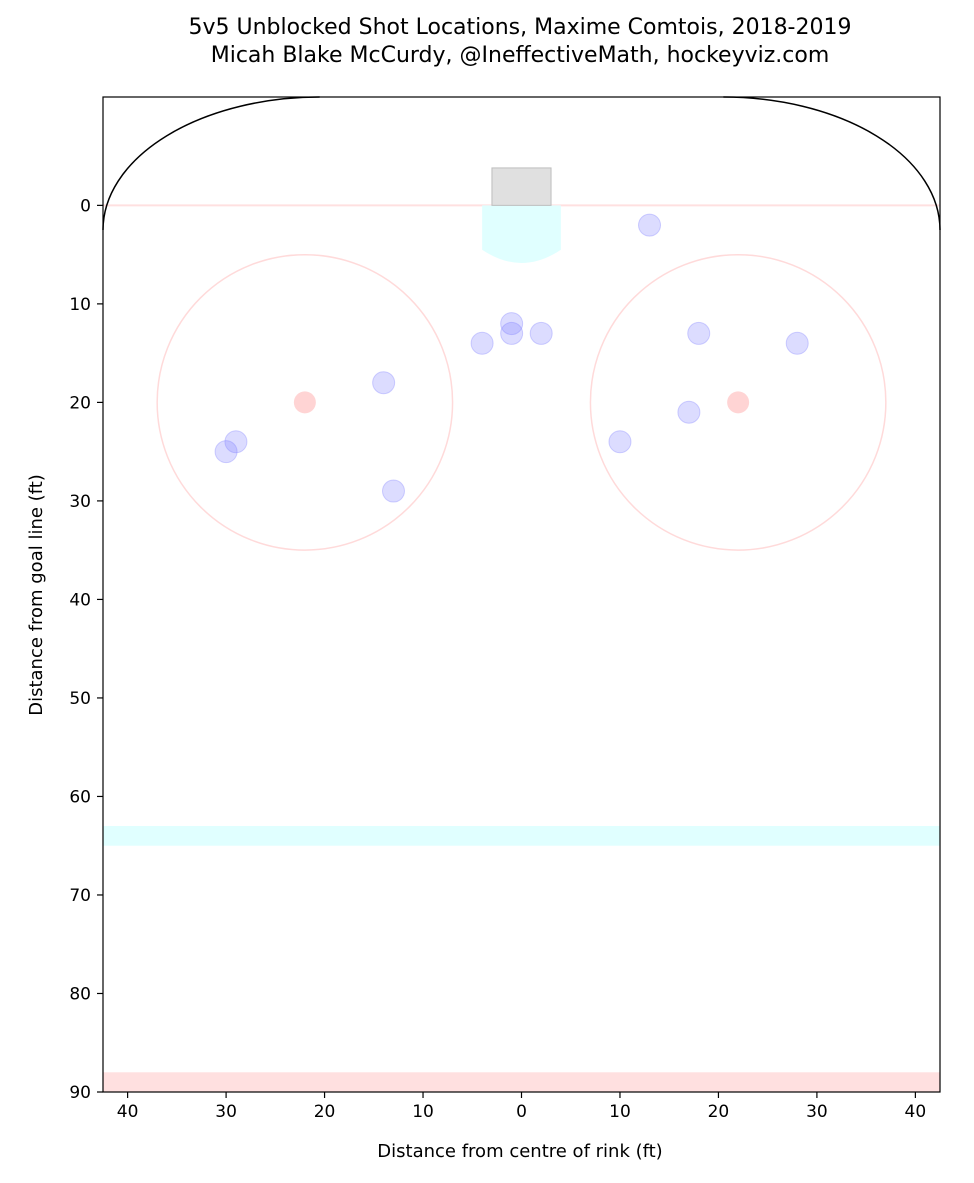 This screenshot has width=974, height=1183. Describe the element at coordinates (80, 305) in the screenshot. I see `y-tick-label-2: 10` at that location.